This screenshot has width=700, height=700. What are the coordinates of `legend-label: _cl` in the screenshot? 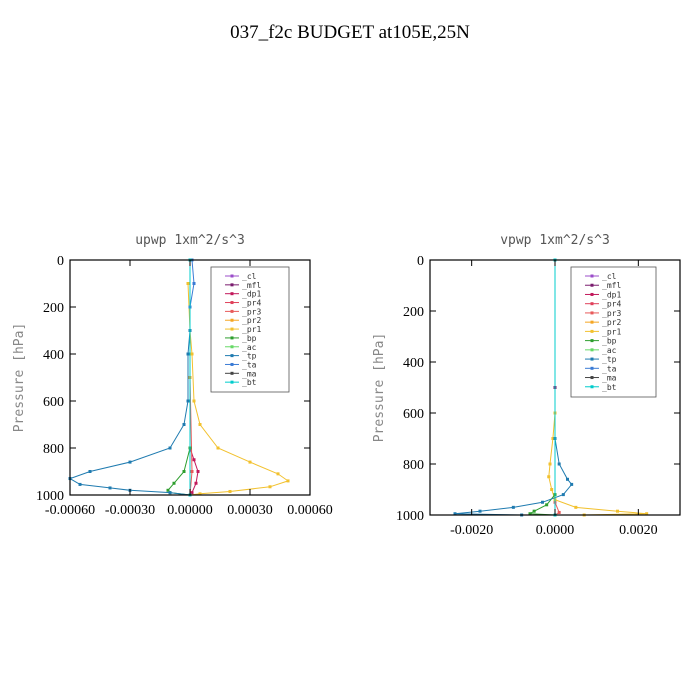 It's located at (609, 276).